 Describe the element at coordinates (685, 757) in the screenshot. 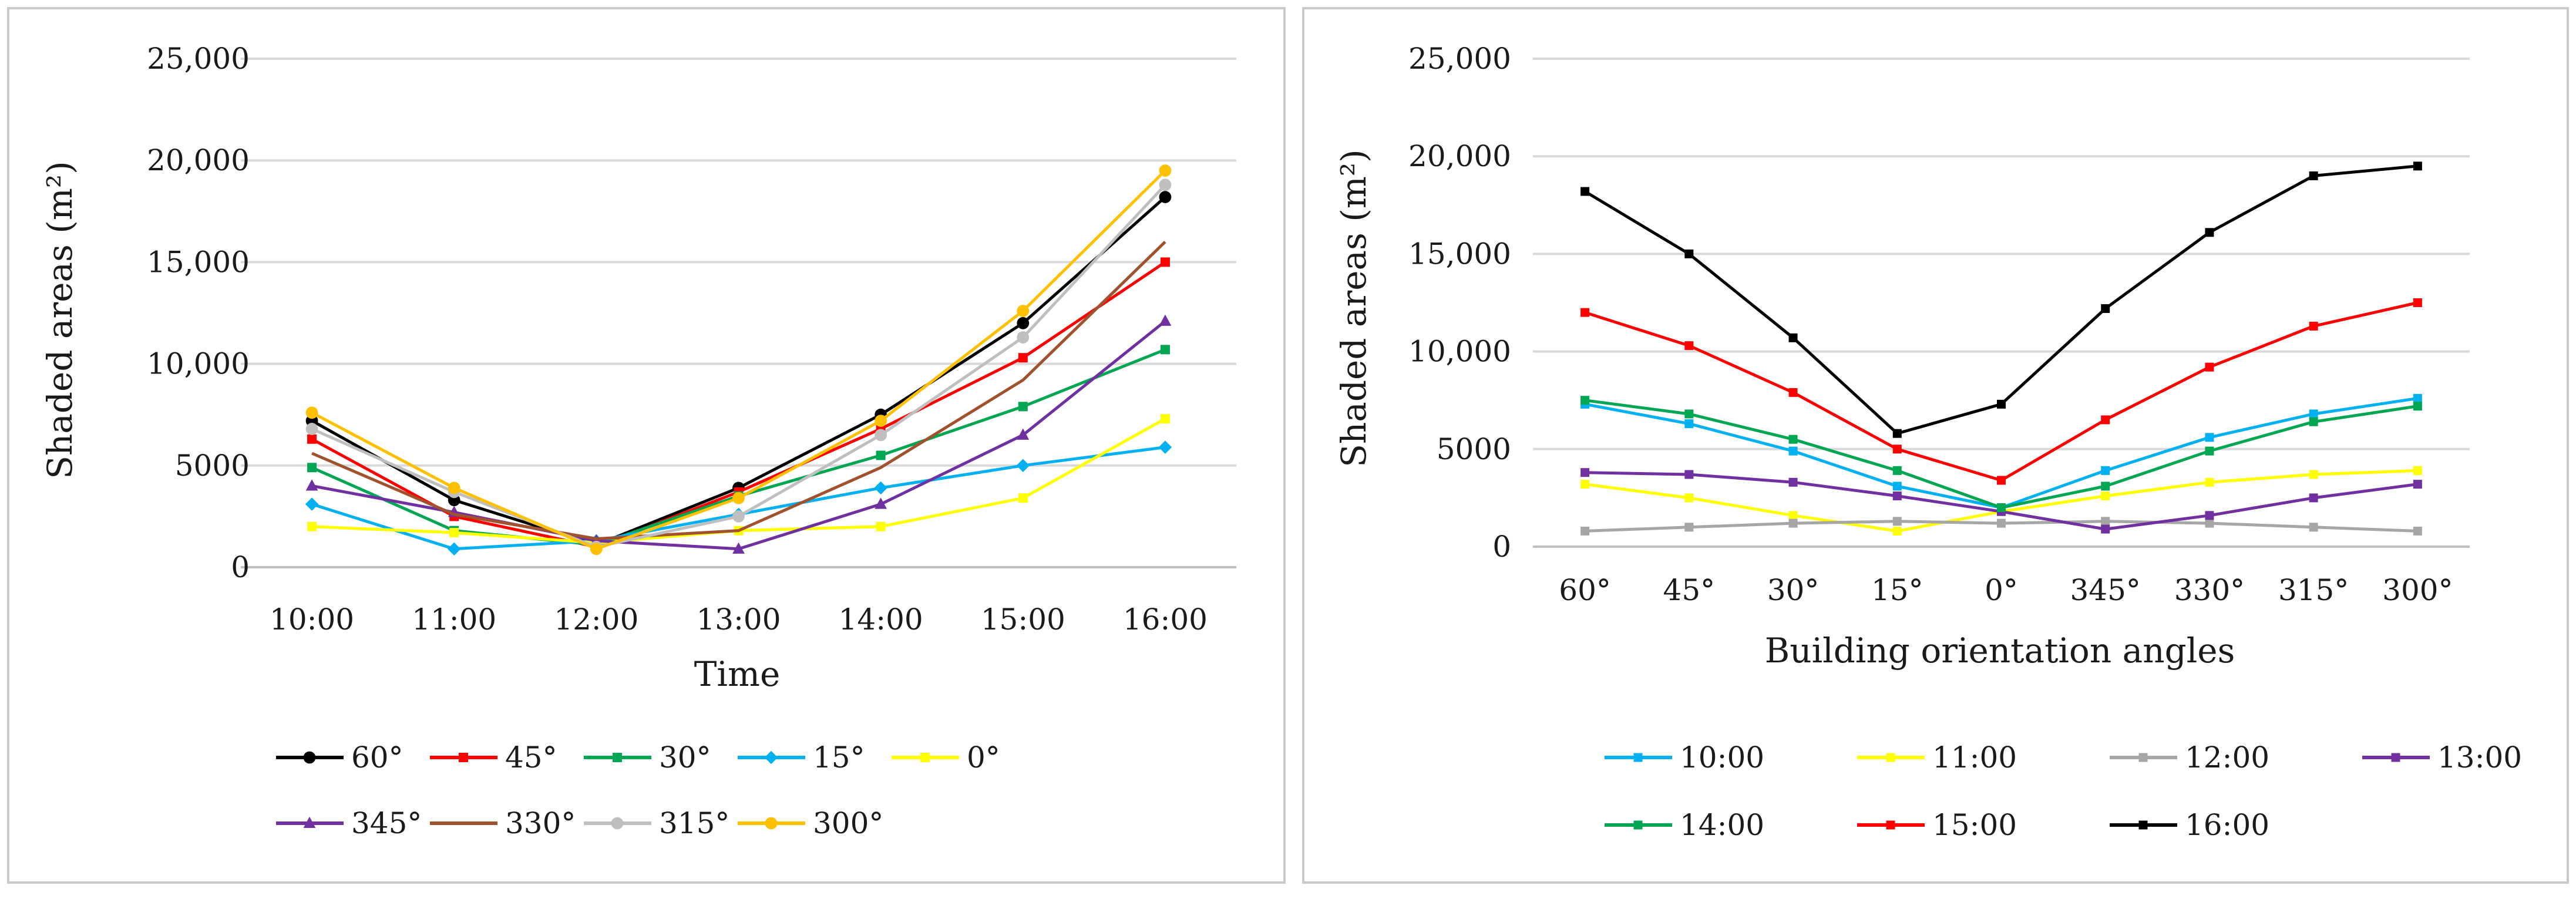

I see `legend-label: 30°` at that location.